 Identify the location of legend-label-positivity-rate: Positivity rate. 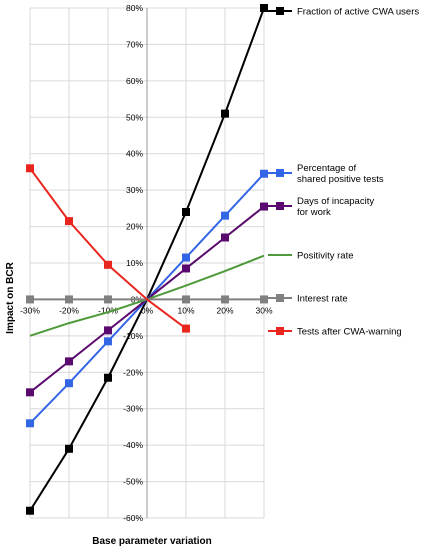
(325, 256).